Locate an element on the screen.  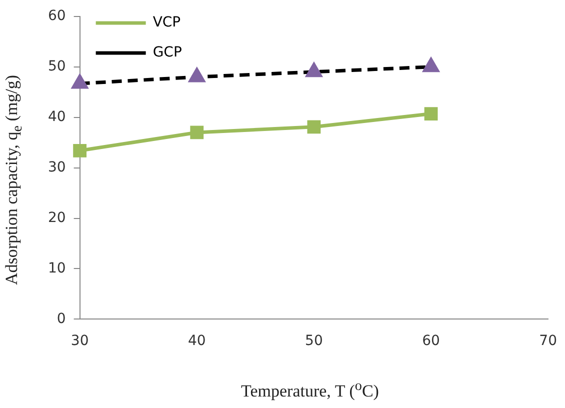
x-tick-label: 70 is located at coordinates (548, 341).